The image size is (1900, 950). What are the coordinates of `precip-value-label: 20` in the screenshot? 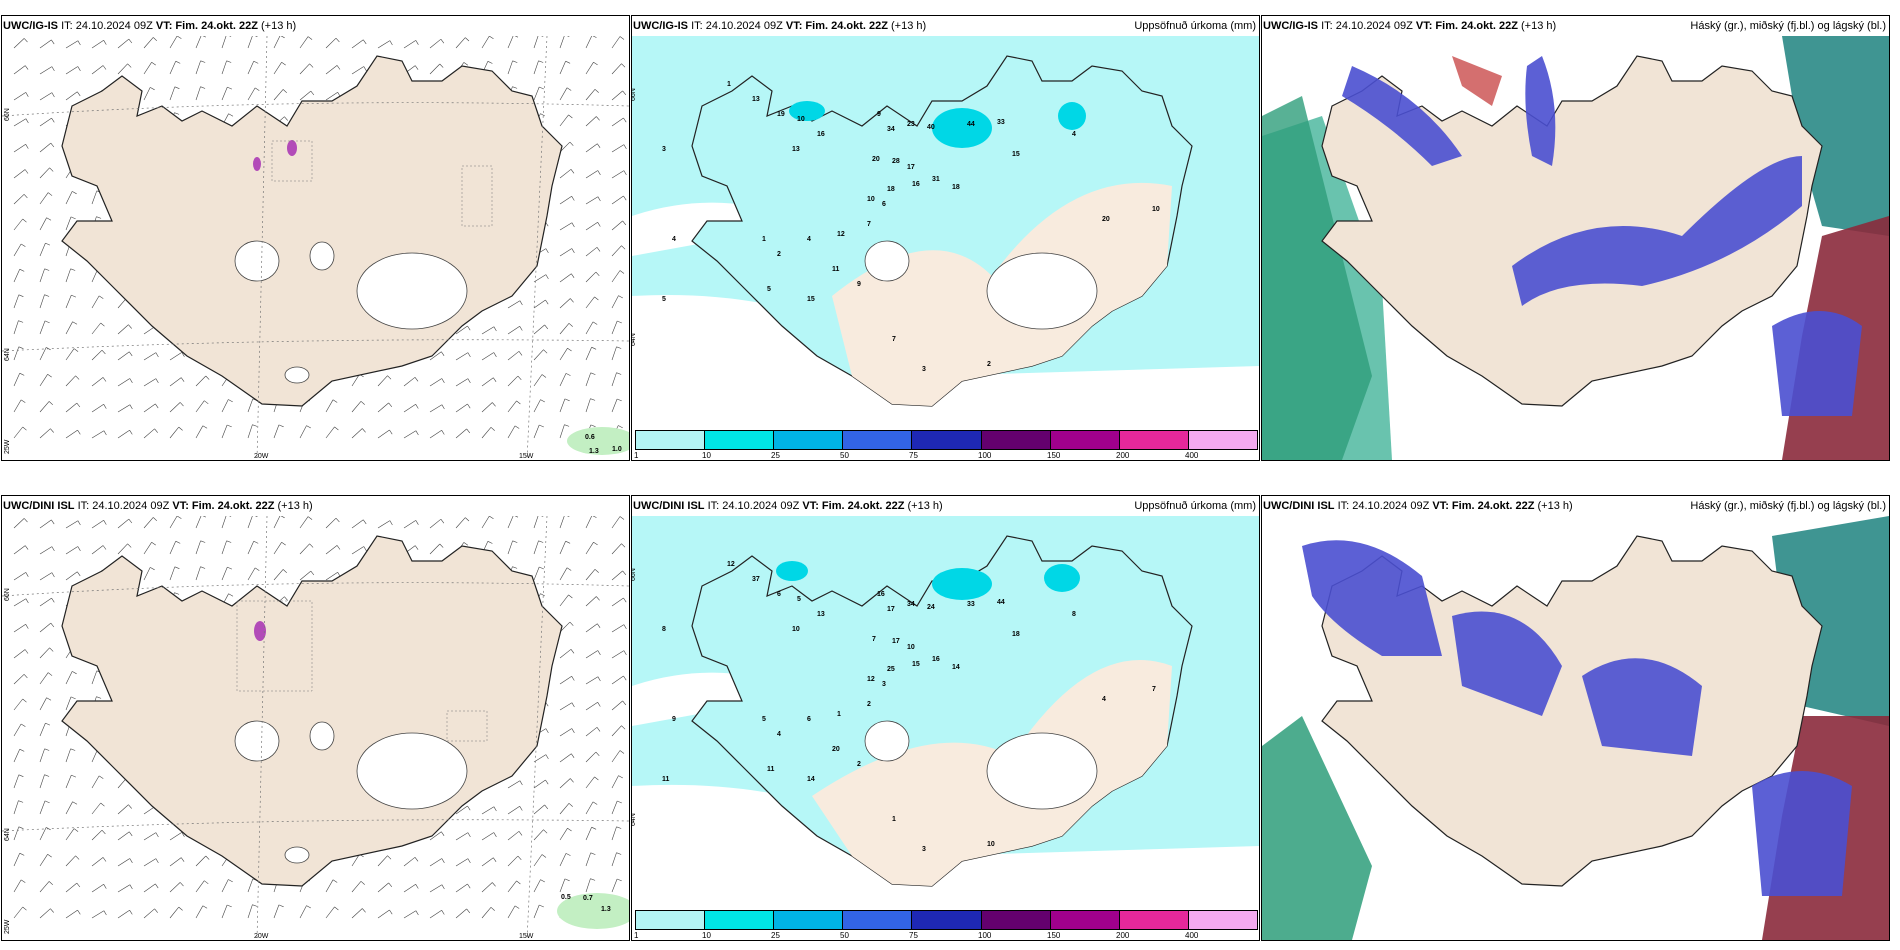 It's located at (836, 749).